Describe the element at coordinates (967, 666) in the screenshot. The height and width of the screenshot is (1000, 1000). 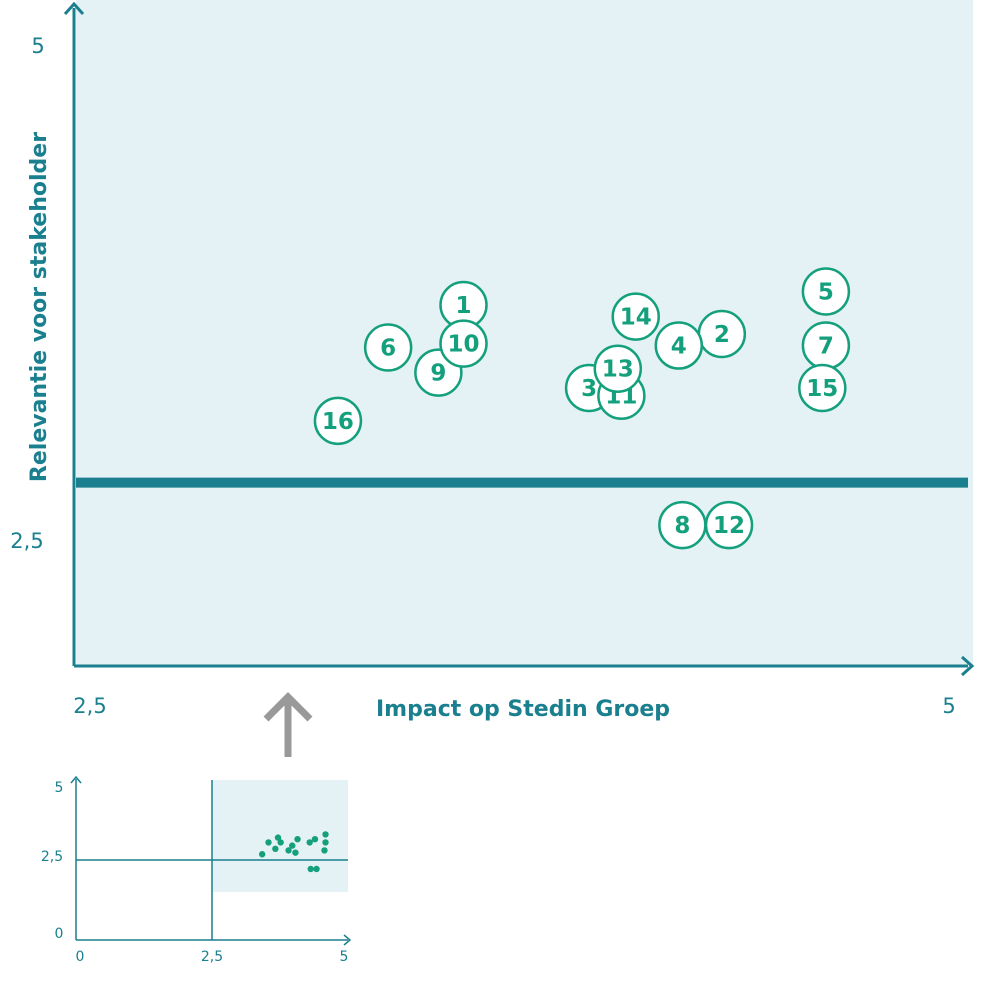
I see `main-x-axis-arrowhead` at that location.